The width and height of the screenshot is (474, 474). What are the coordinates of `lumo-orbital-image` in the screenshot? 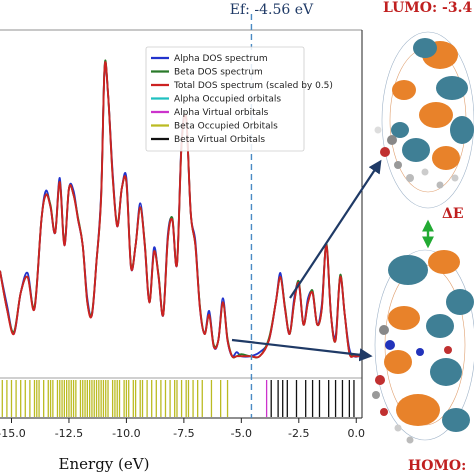 It's located at (424, 120).